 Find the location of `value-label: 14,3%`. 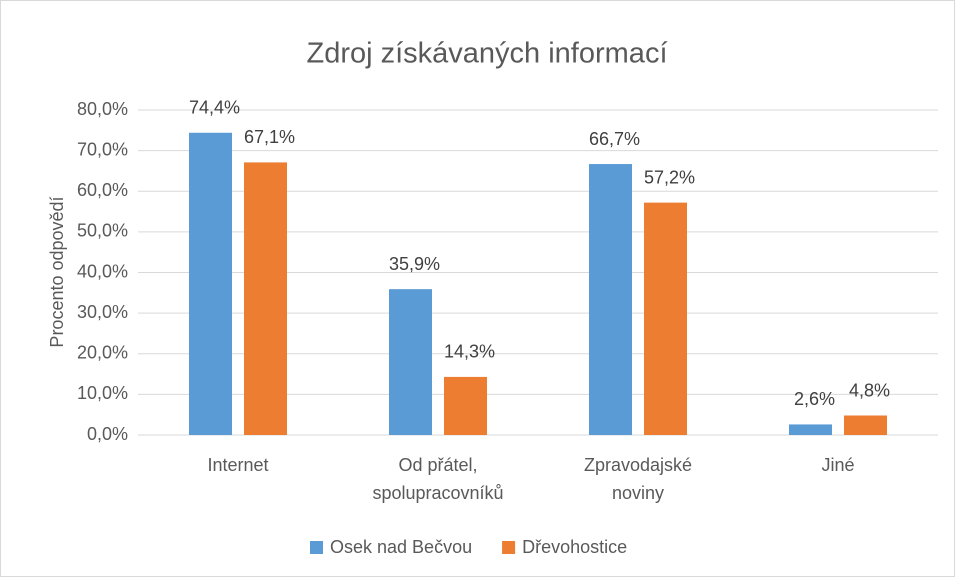

value-label: 14,3% is located at coordinates (469, 352).